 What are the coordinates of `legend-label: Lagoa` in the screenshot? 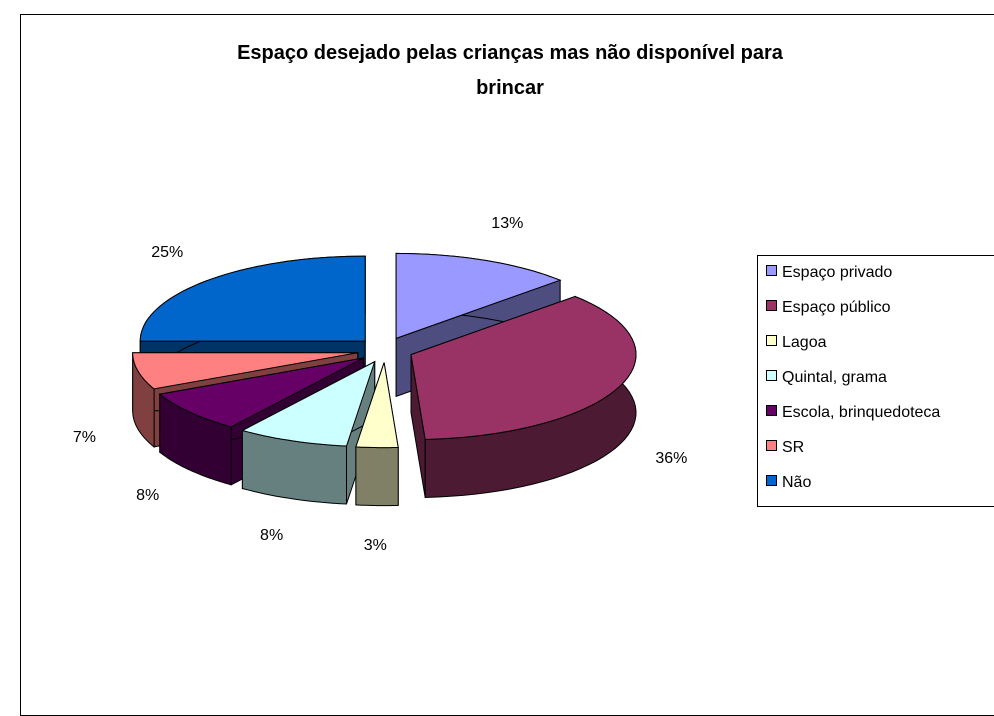 It's located at (804, 342).